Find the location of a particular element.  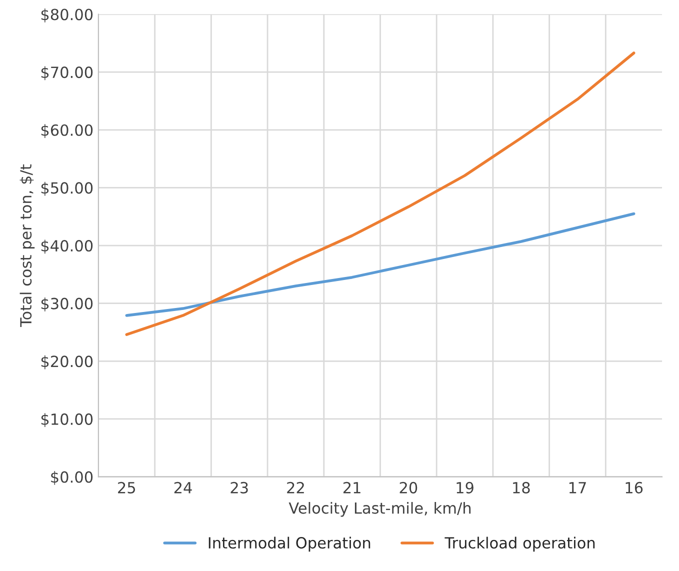

x-tick-label: 25 is located at coordinates (127, 488).